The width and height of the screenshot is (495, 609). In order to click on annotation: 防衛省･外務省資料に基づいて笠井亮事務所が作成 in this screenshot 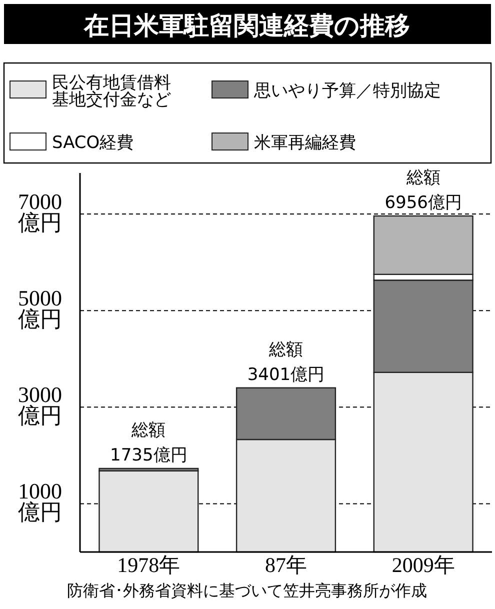, I will do `click(247, 590)`.